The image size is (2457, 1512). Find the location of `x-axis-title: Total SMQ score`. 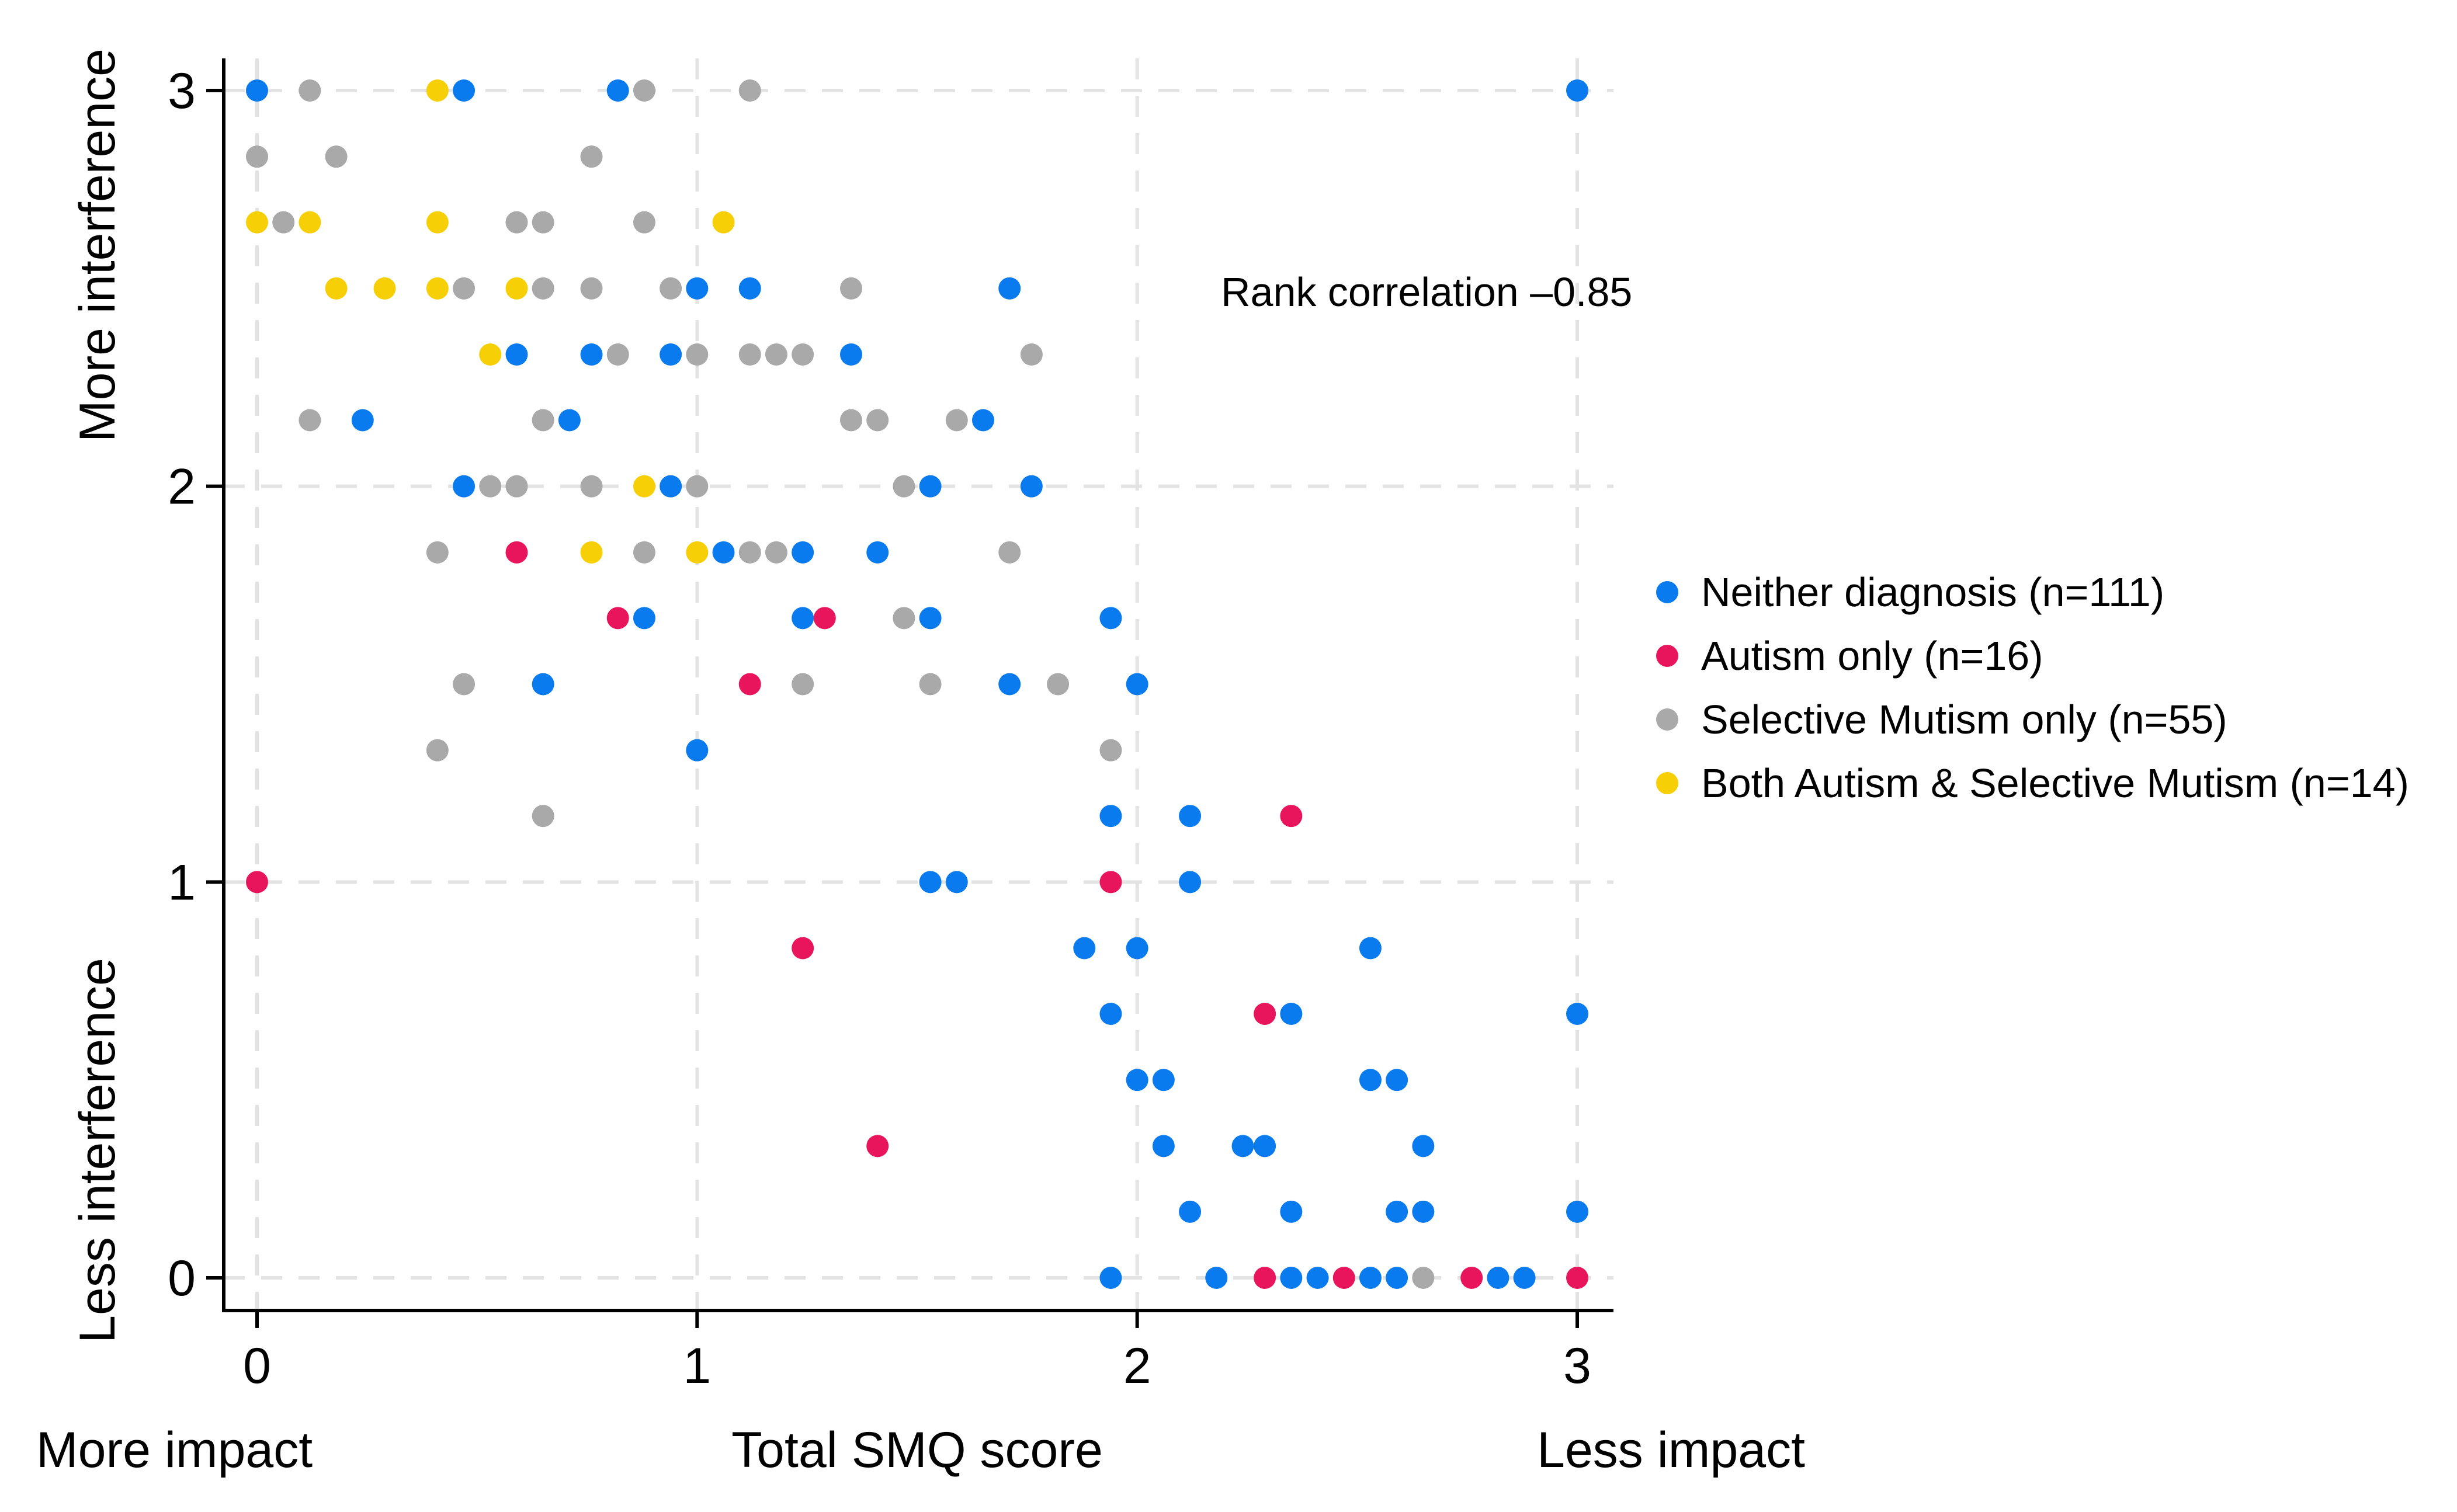

x-axis-title: Total SMQ score is located at coordinates (917, 1450).